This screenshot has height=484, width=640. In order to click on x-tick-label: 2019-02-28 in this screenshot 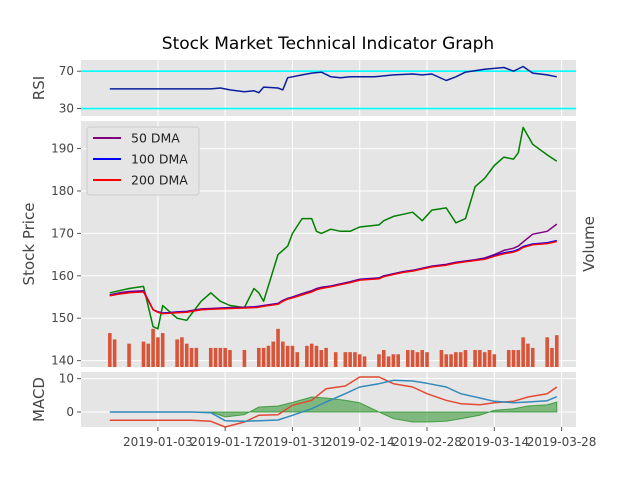, I will do `click(427, 442)`.